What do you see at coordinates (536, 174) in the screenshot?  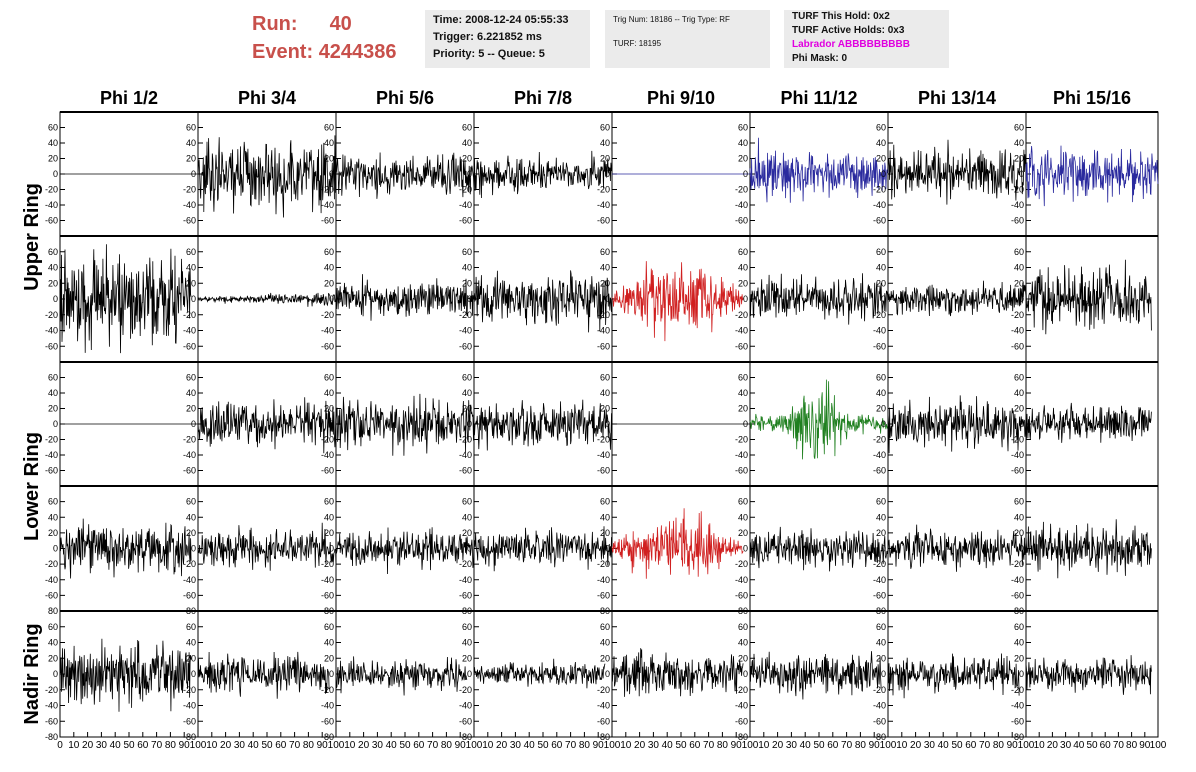 I see `panel-r1-c4: -60 -40 -20 0 20 40 60` at bounding box center [536, 174].